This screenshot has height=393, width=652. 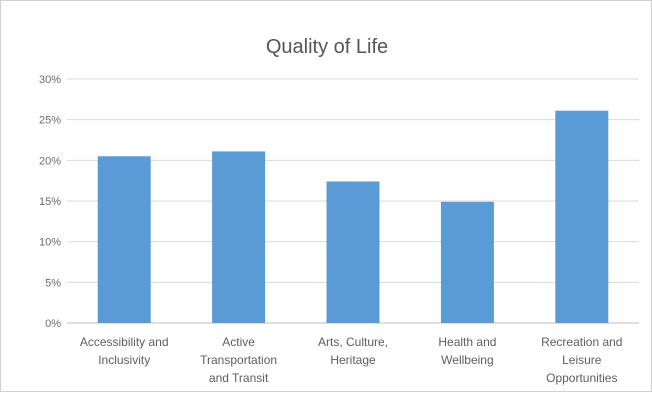 What do you see at coordinates (53, 283) in the screenshot?
I see `y-tick-label: 5%` at bounding box center [53, 283].